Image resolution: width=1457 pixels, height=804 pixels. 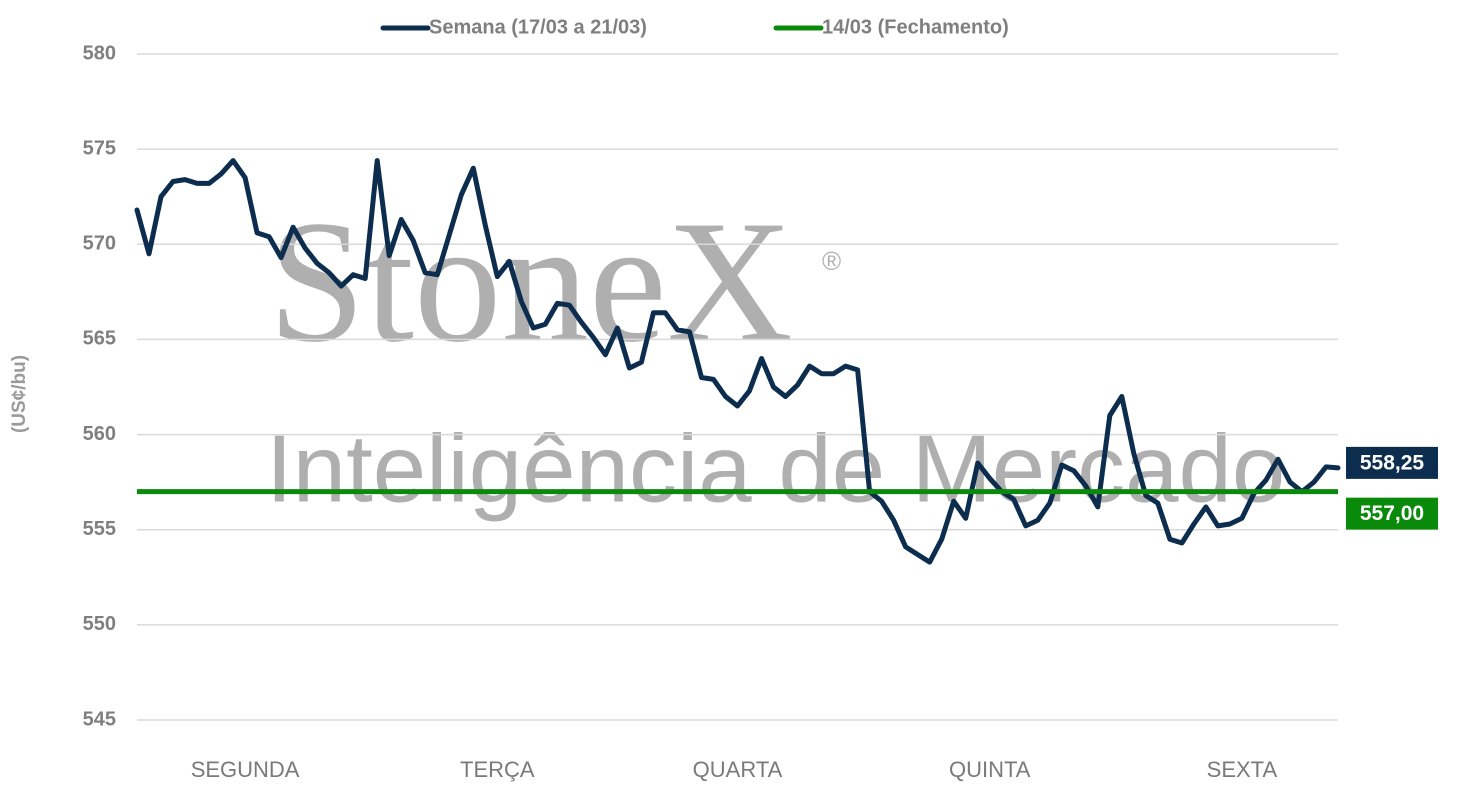 What do you see at coordinates (530, 281) in the screenshot?
I see `watermark-brand: StoneX` at bounding box center [530, 281].